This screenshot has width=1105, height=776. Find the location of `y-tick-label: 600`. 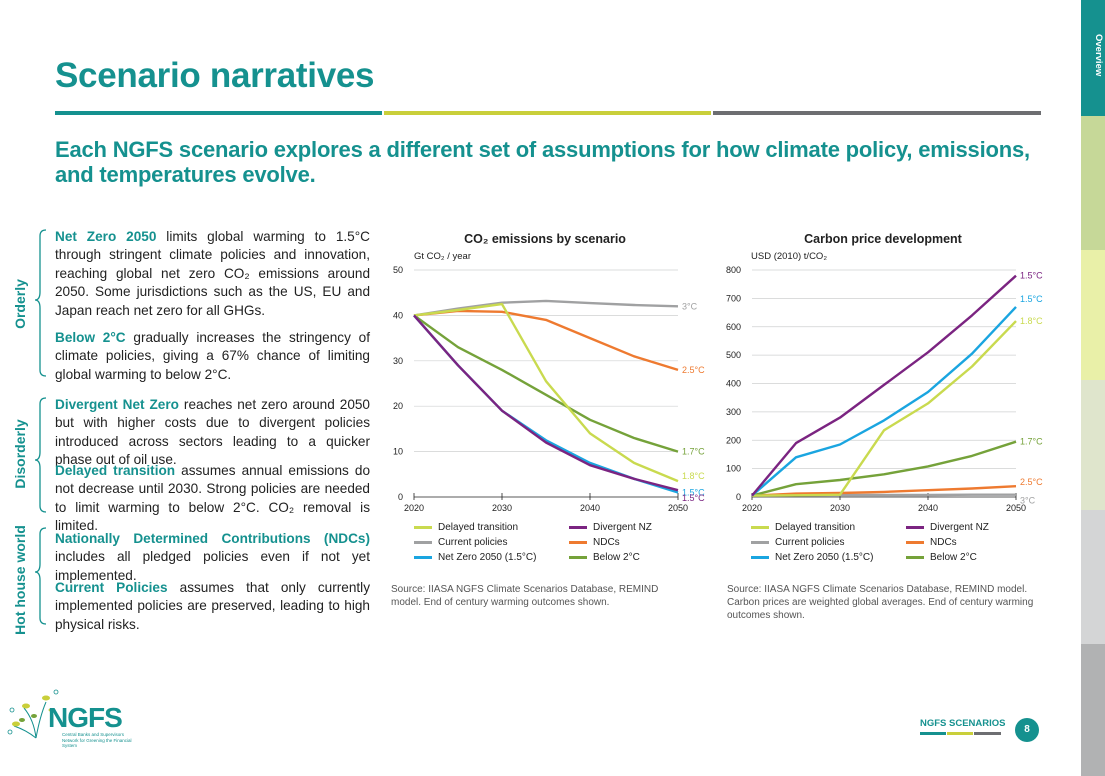

y-tick-label: 600 is located at coordinates (733, 327).